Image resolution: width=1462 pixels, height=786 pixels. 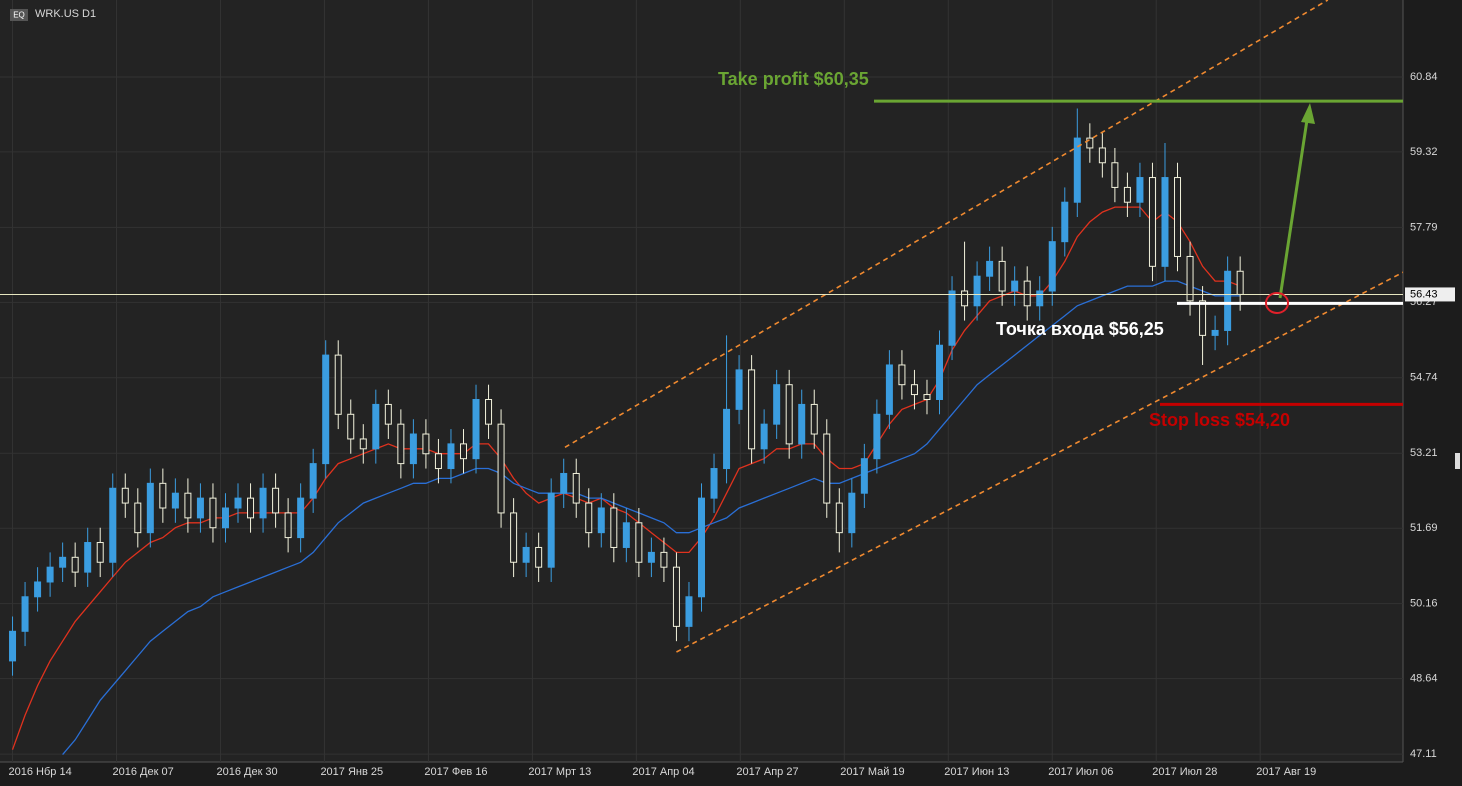 What do you see at coordinates (1423, 754) in the screenshot?
I see `y-tick-label: 47.11` at bounding box center [1423, 754].